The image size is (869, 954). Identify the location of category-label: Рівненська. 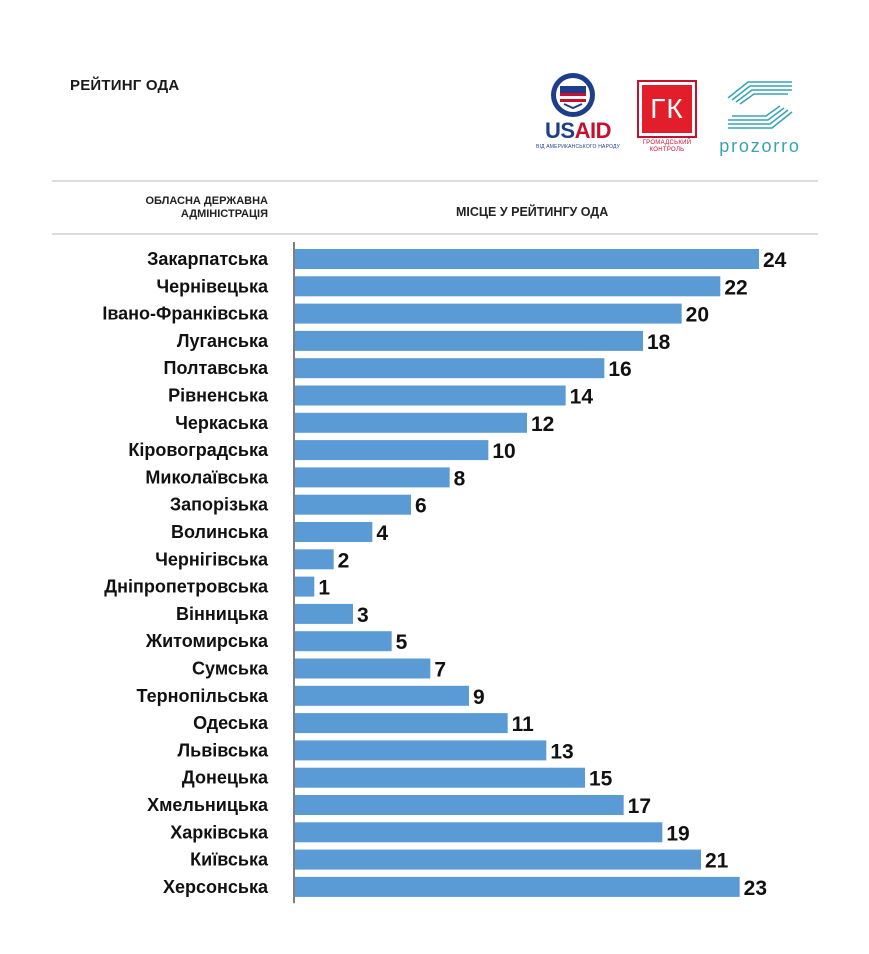
(218, 396).